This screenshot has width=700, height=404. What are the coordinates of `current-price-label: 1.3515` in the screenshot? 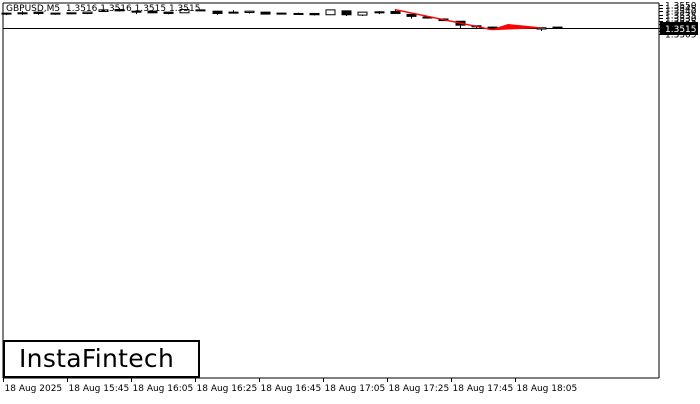 It's located at (681, 30).